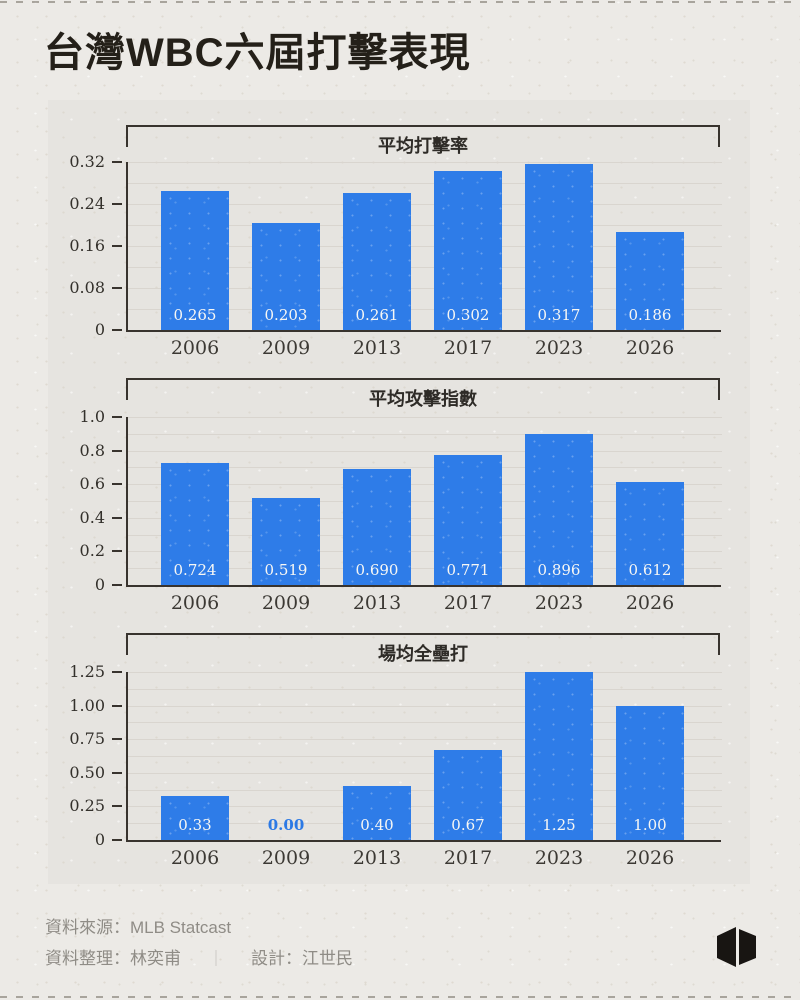  I want to click on y-tick-label: 0.2, so click(92, 550).